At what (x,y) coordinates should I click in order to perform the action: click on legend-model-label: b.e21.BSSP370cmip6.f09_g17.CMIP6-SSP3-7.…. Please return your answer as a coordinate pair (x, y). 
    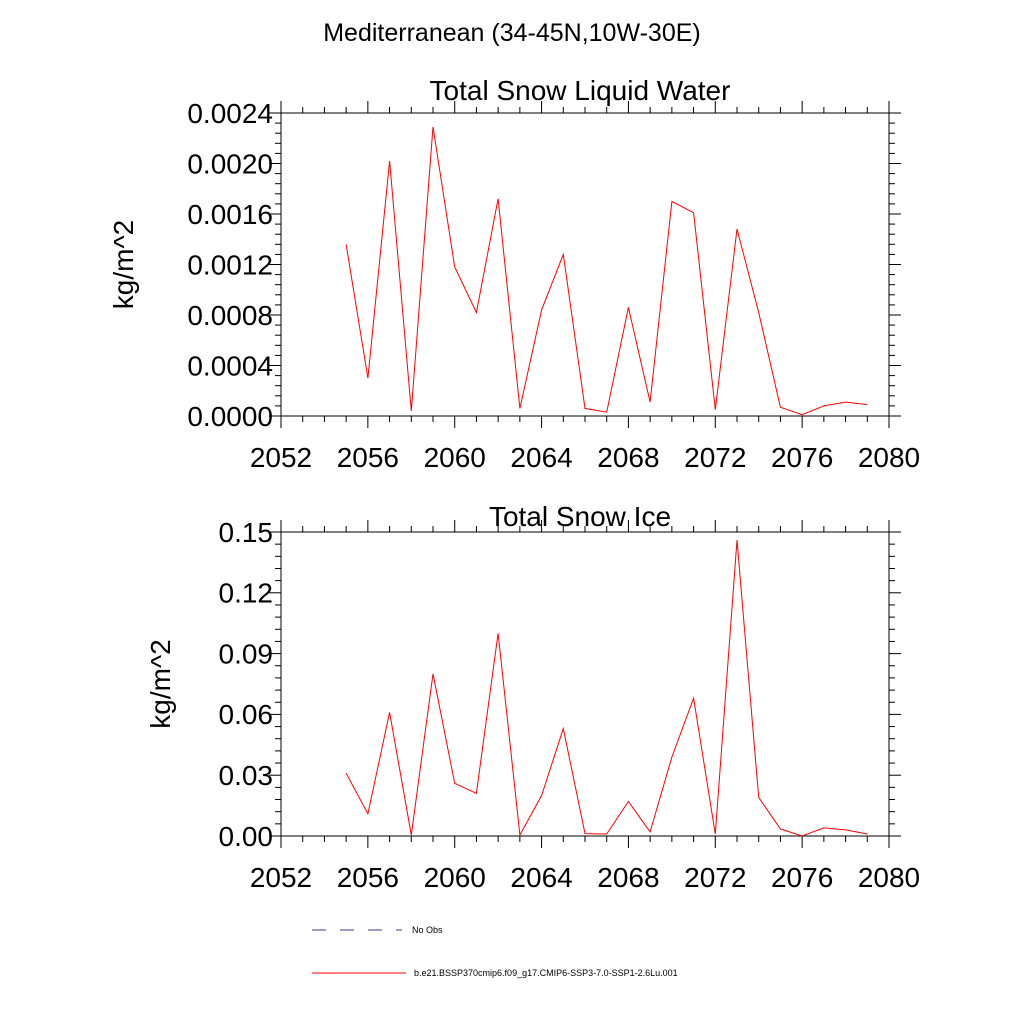
    Looking at the image, I should click on (546, 973).